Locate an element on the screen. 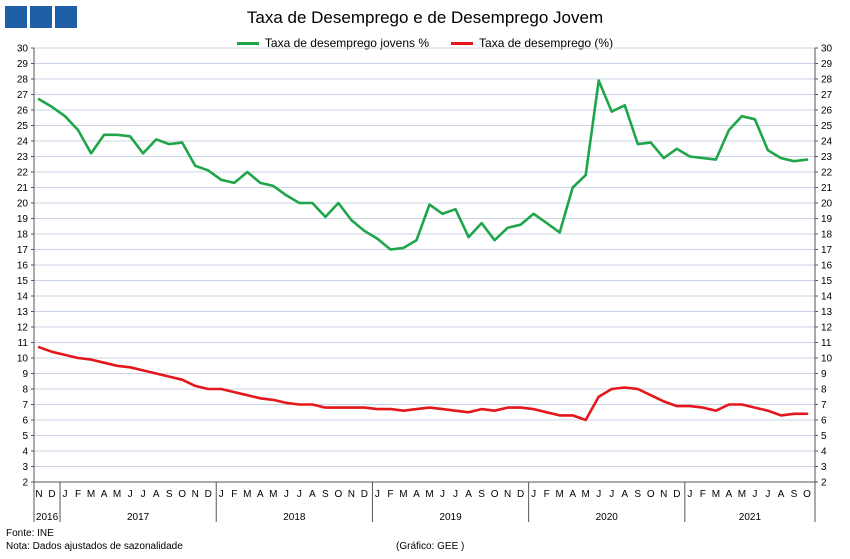 The height and width of the screenshot is (559, 850). y-tick-label-left: 20 is located at coordinates (23, 204).